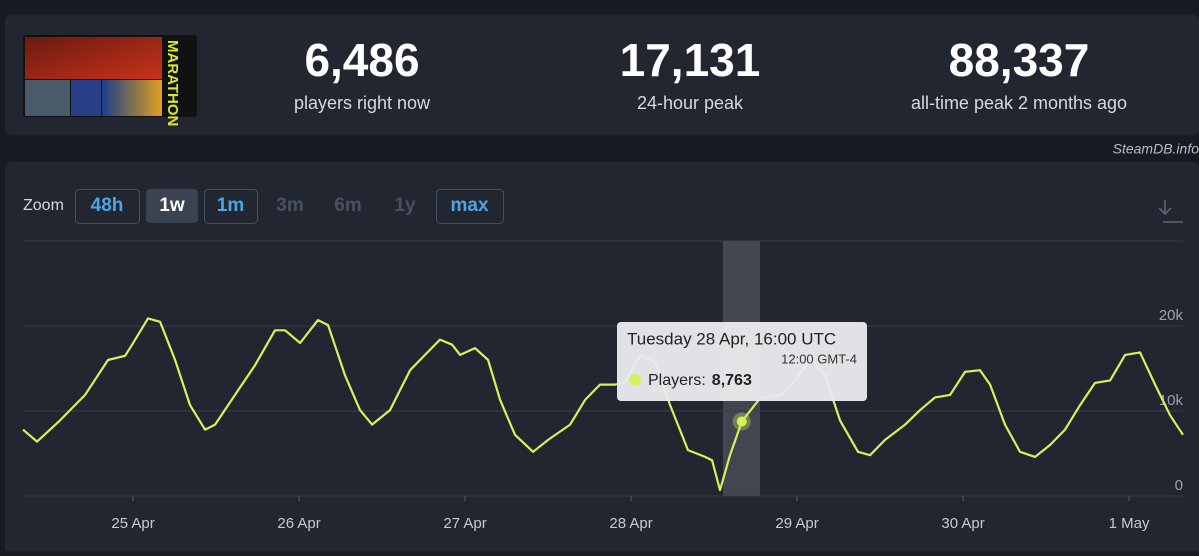 Image resolution: width=1199 pixels, height=556 pixels. What do you see at coordinates (464, 523) in the screenshot?
I see `x-tick-label: 27 Apr` at bounding box center [464, 523].